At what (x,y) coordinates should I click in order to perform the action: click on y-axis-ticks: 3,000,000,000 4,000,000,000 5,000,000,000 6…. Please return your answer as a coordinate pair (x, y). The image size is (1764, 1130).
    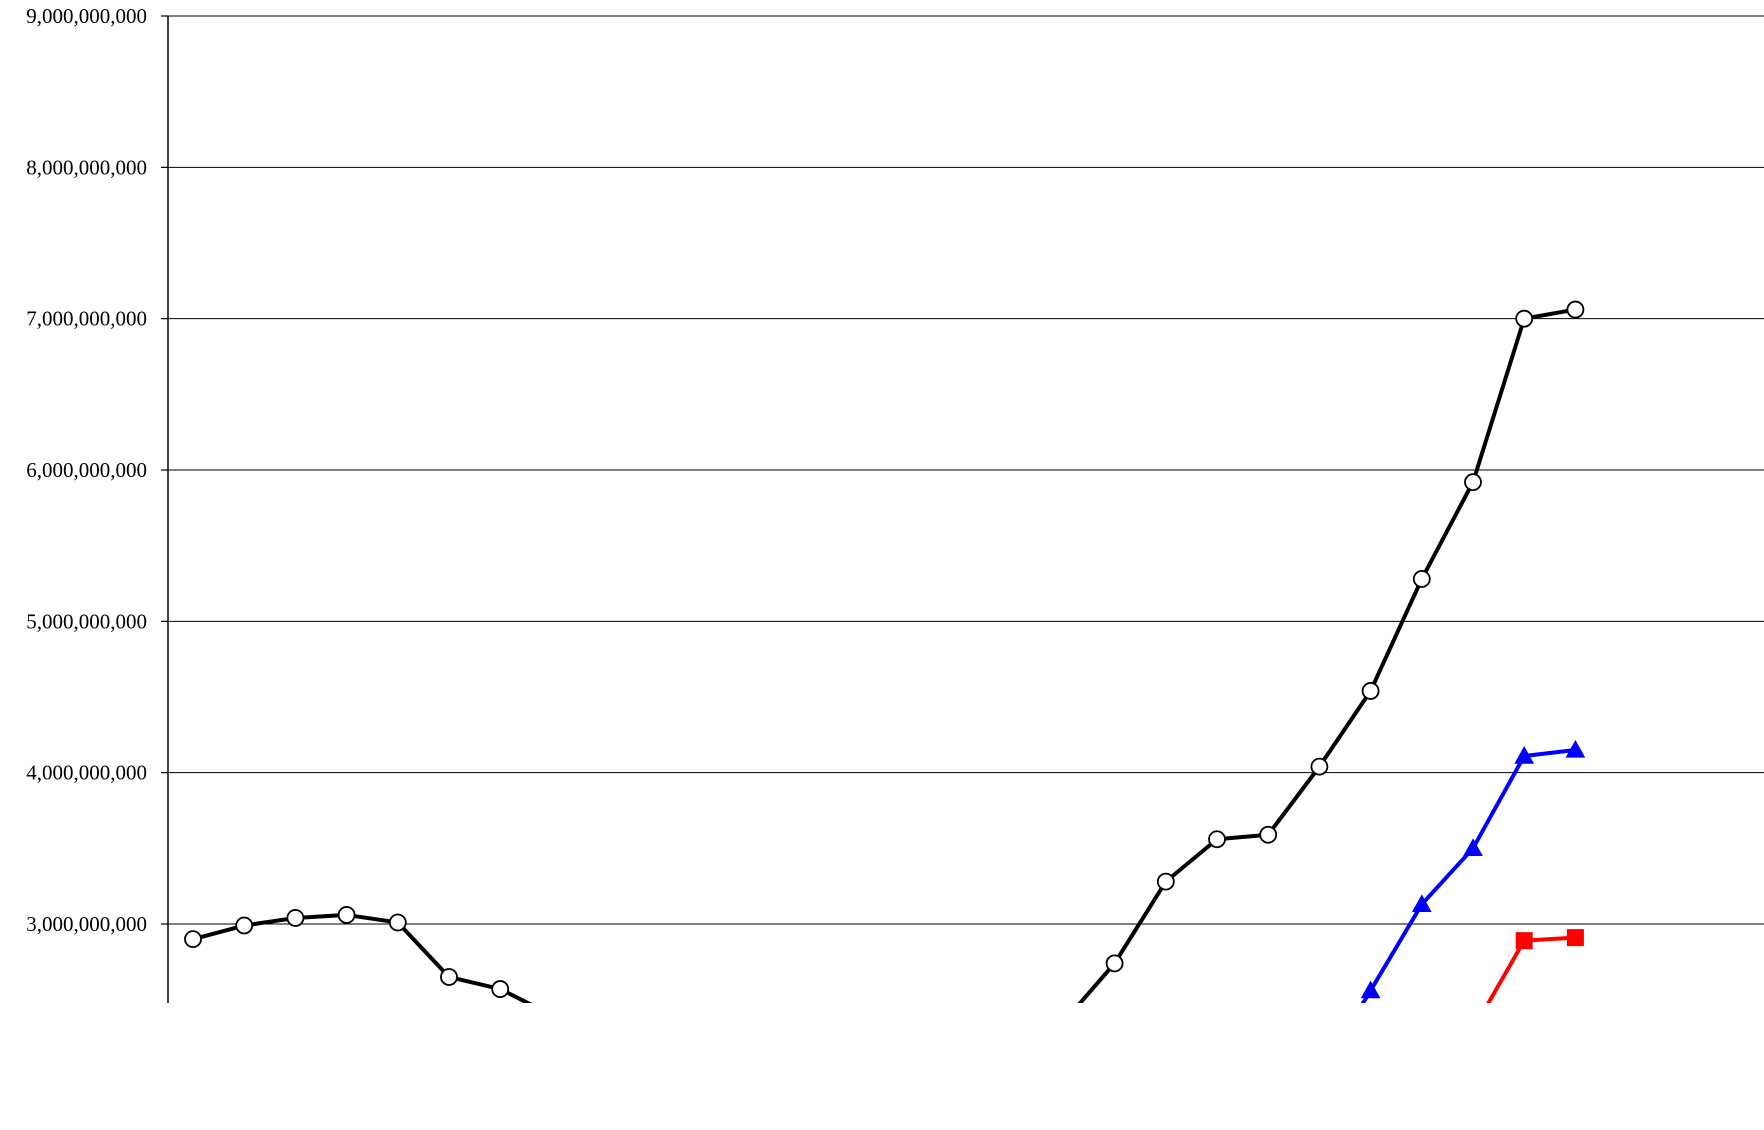
    Looking at the image, I should click on (97, 470).